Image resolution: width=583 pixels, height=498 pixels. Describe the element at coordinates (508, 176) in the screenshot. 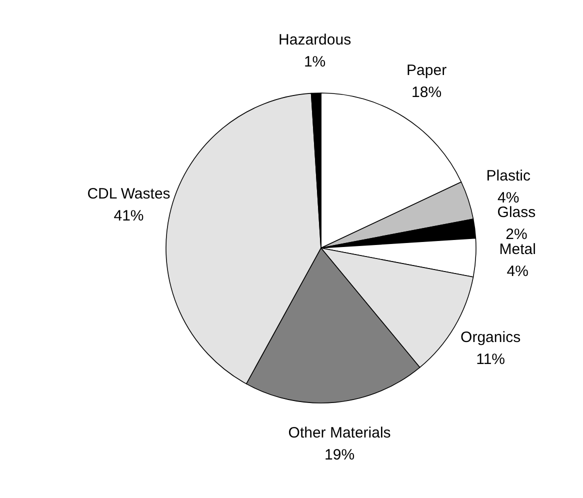

I see `slice-label: Plastic` at that location.